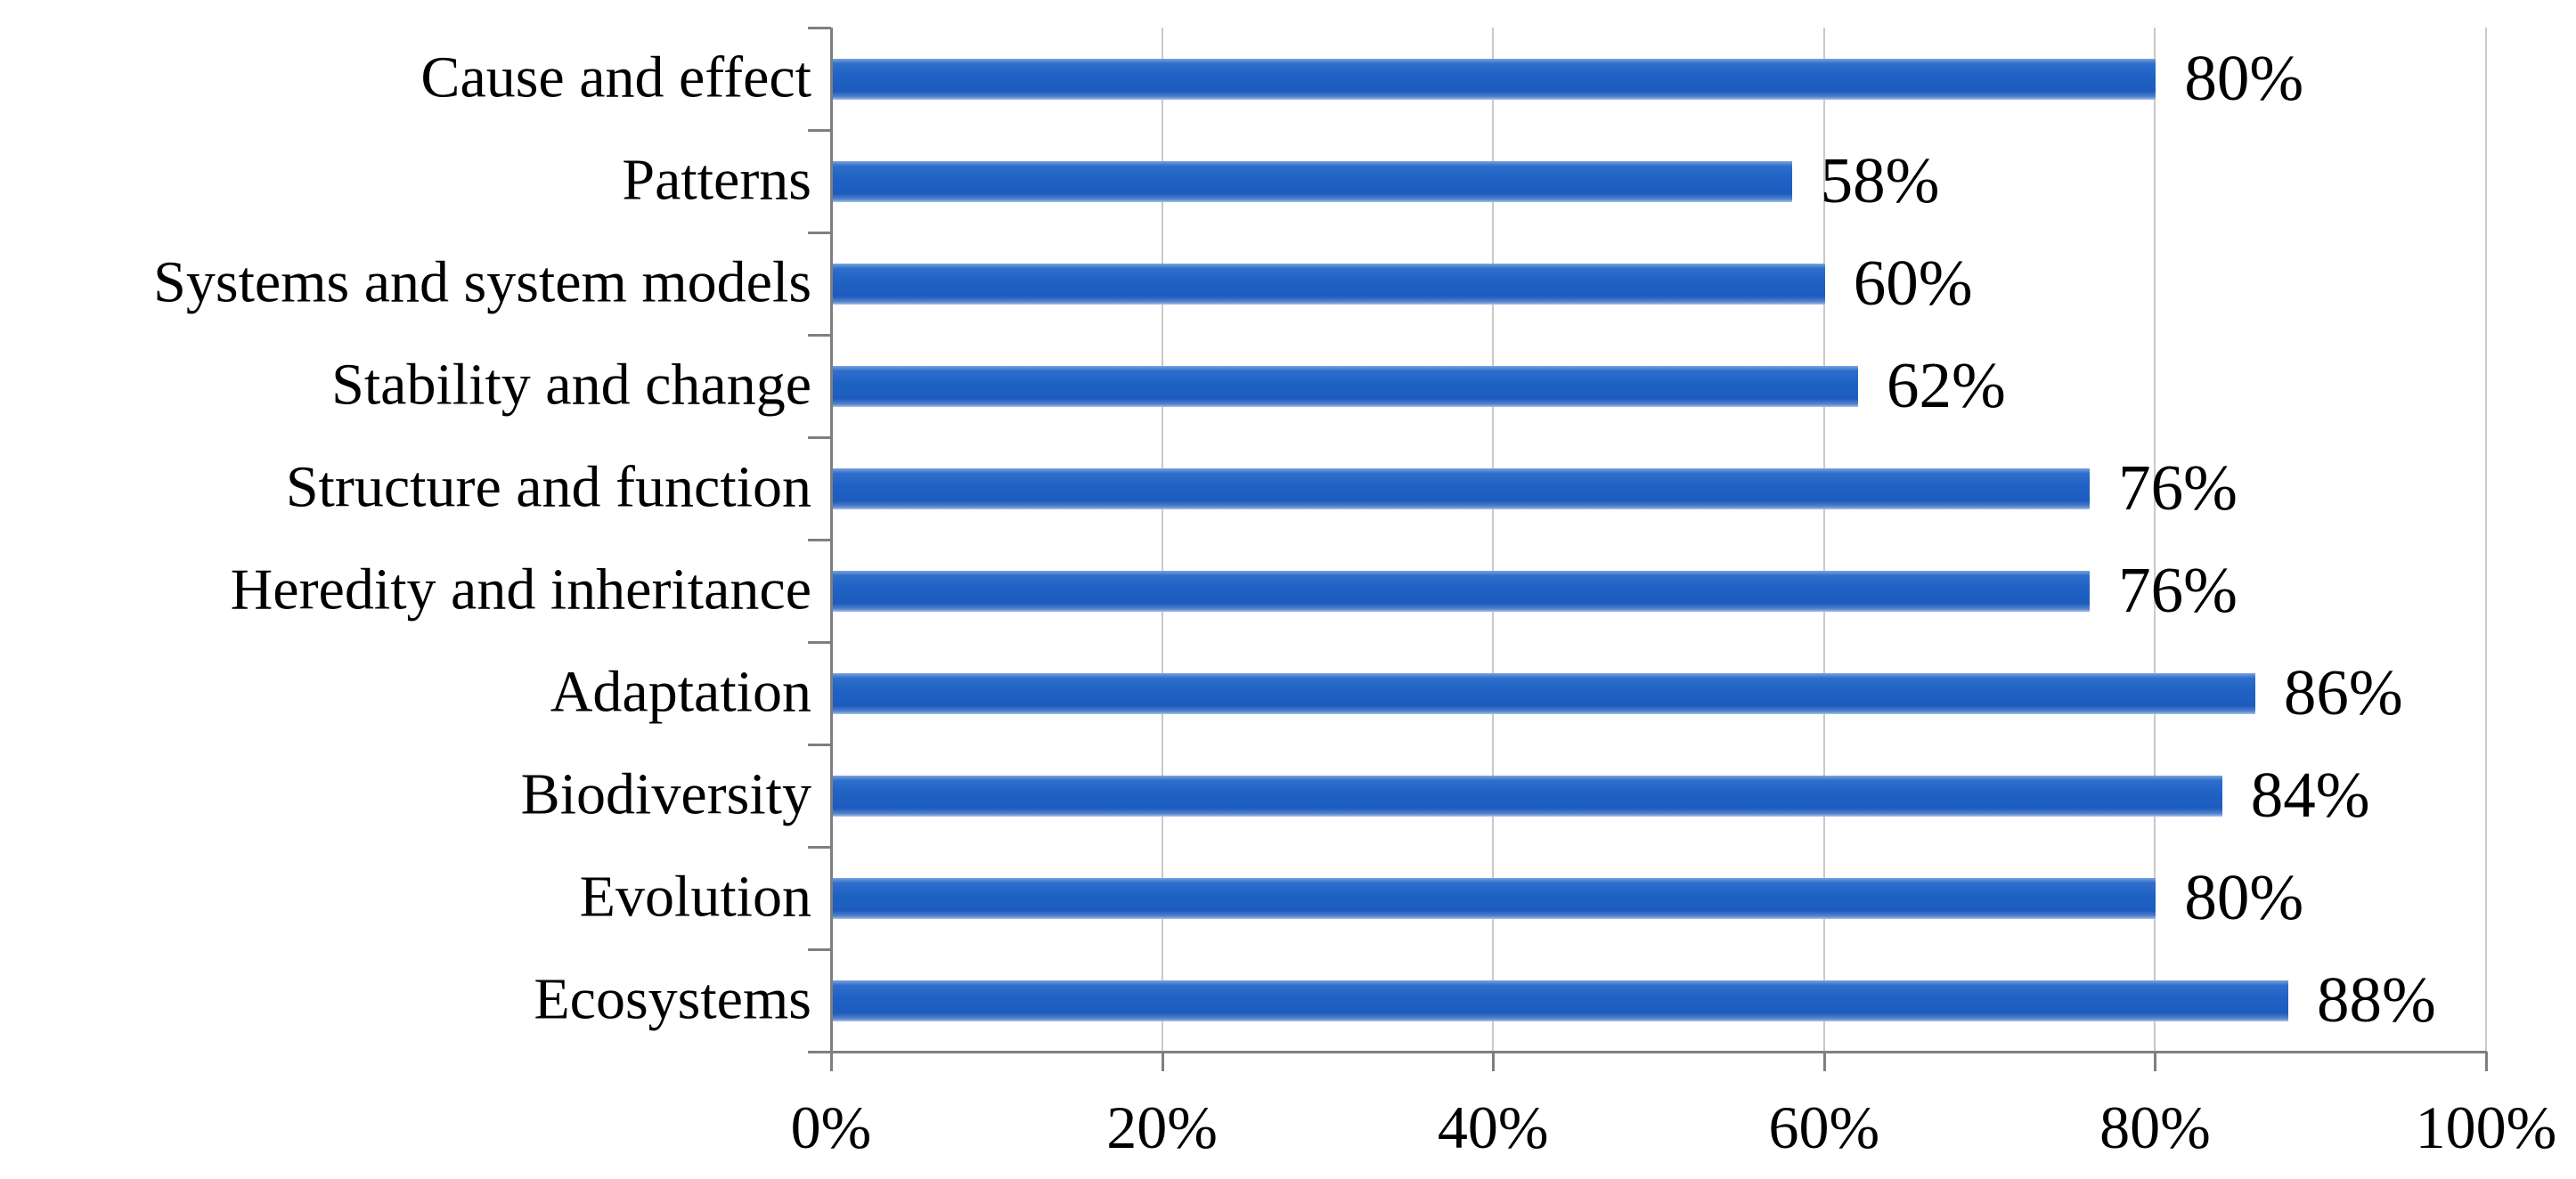  Describe the element at coordinates (2343, 692) in the screenshot. I see `value-label: 86%` at that location.